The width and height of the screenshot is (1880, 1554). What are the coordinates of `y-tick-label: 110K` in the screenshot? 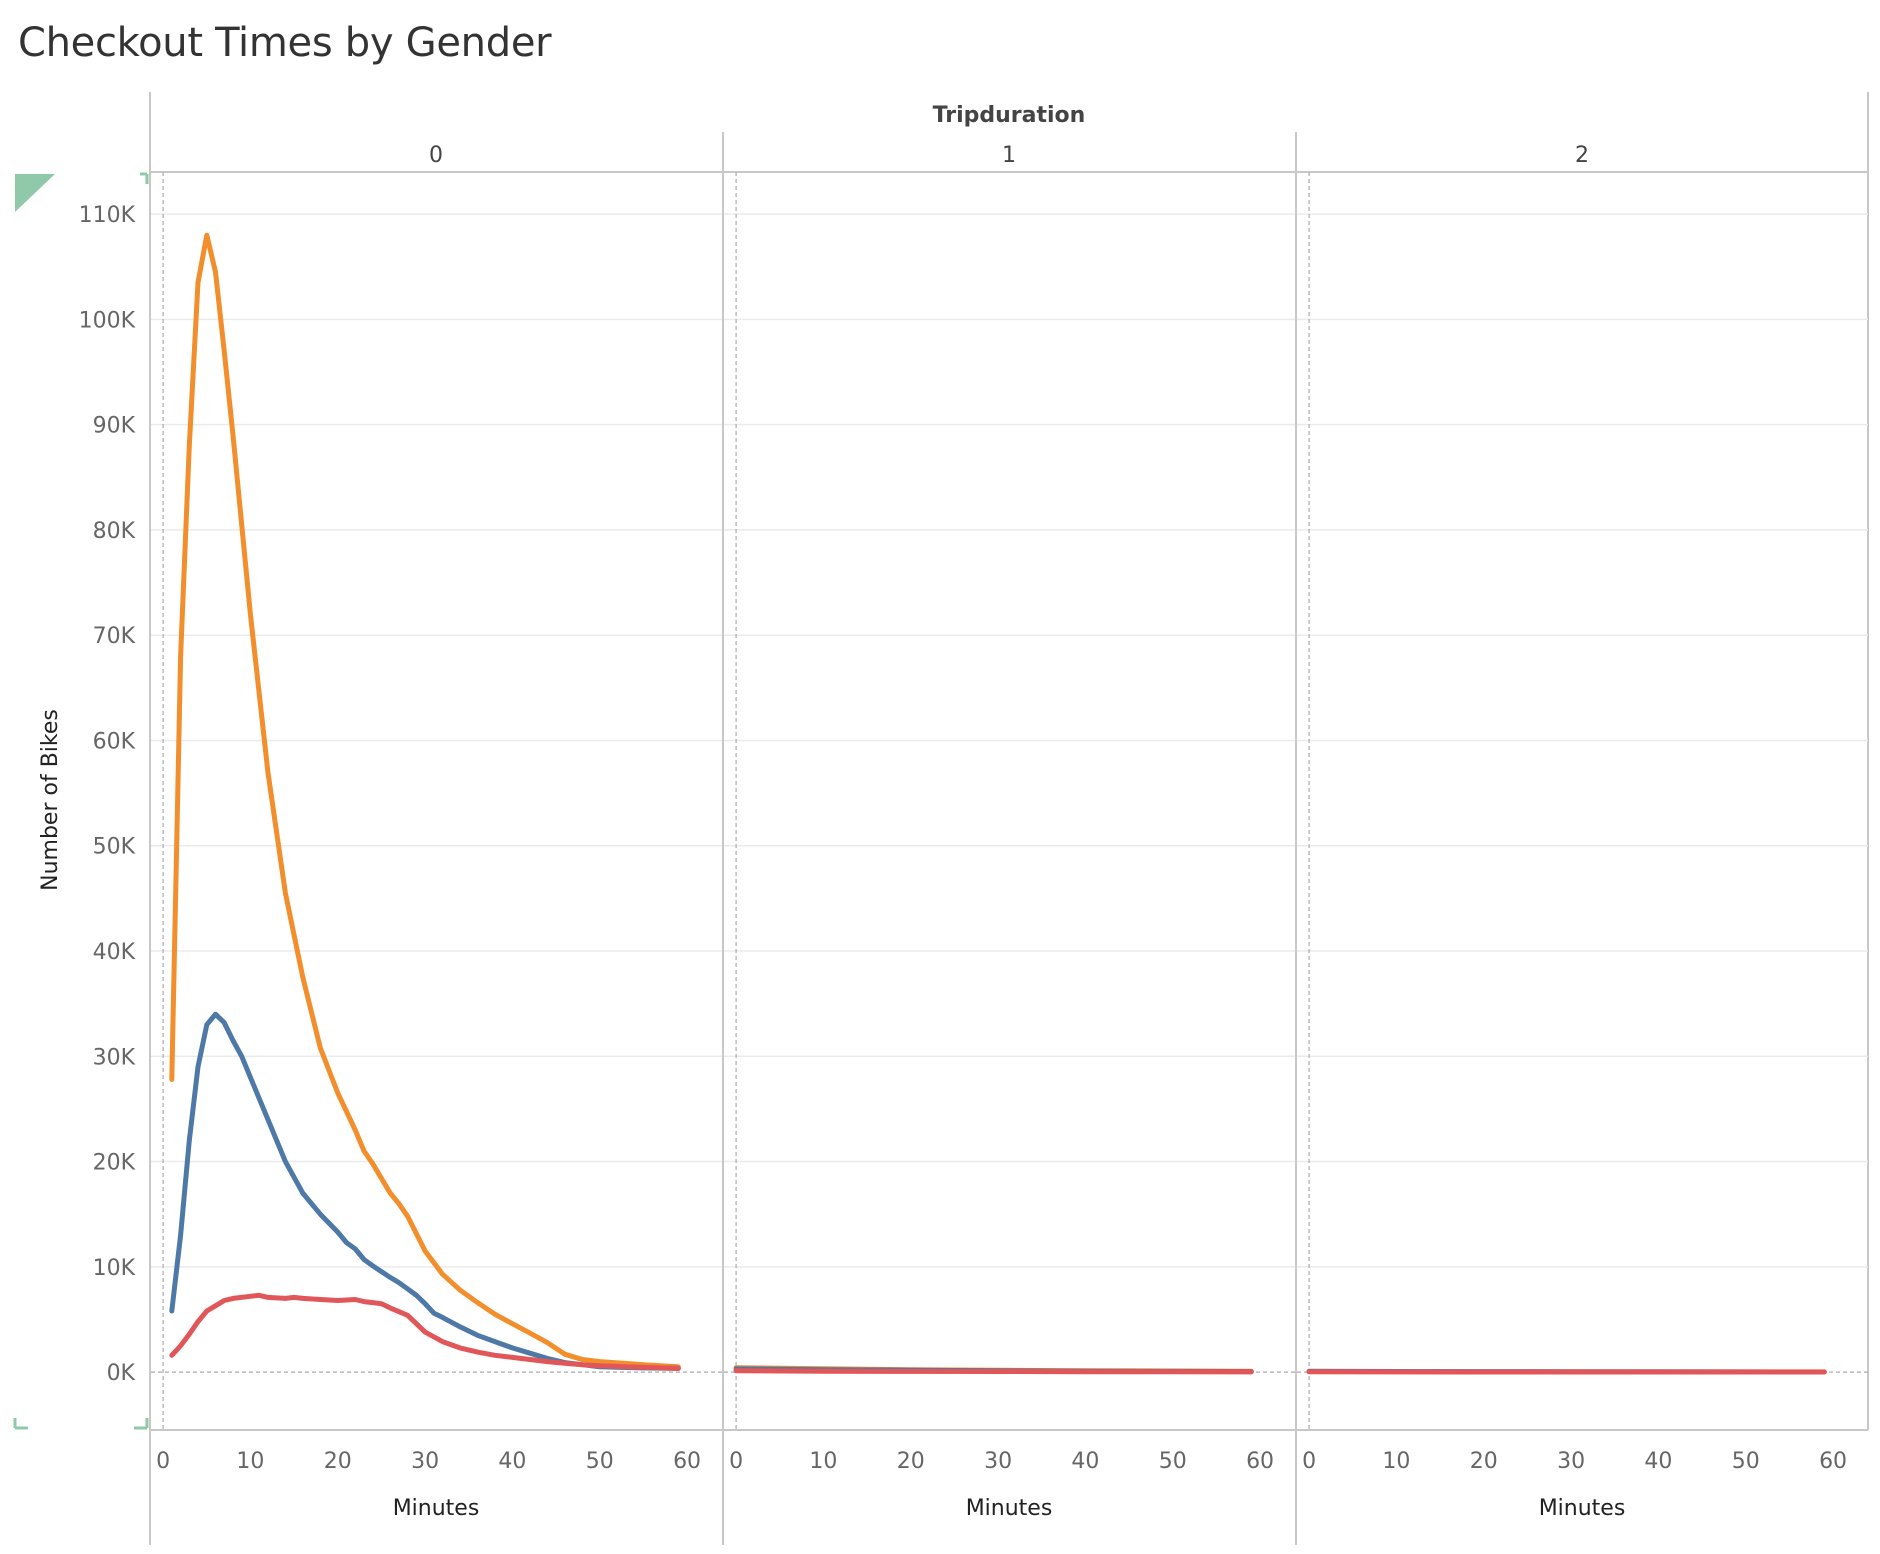 It's located at (107, 215).